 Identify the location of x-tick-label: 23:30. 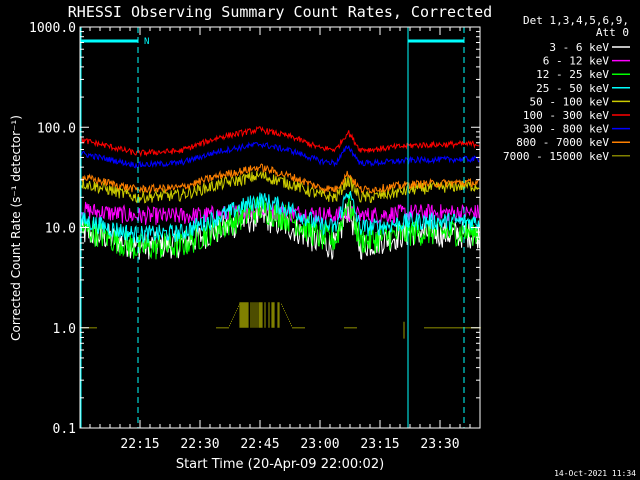
(439, 444).